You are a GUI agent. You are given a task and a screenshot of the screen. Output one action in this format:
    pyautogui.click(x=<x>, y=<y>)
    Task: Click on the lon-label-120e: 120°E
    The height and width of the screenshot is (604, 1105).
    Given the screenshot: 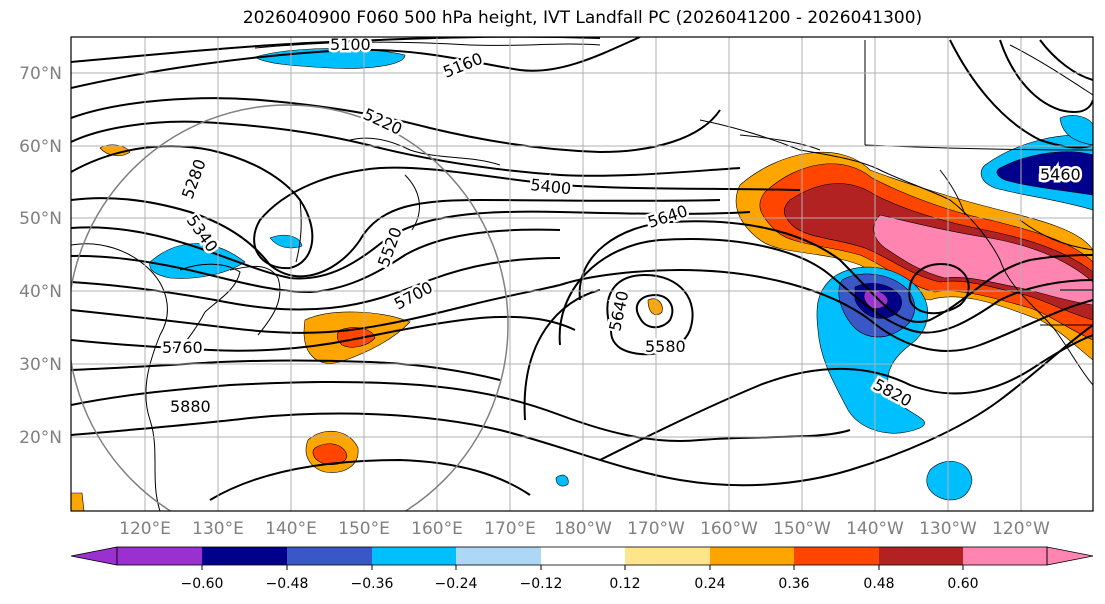 What is the action you would take?
    pyautogui.click(x=145, y=529)
    